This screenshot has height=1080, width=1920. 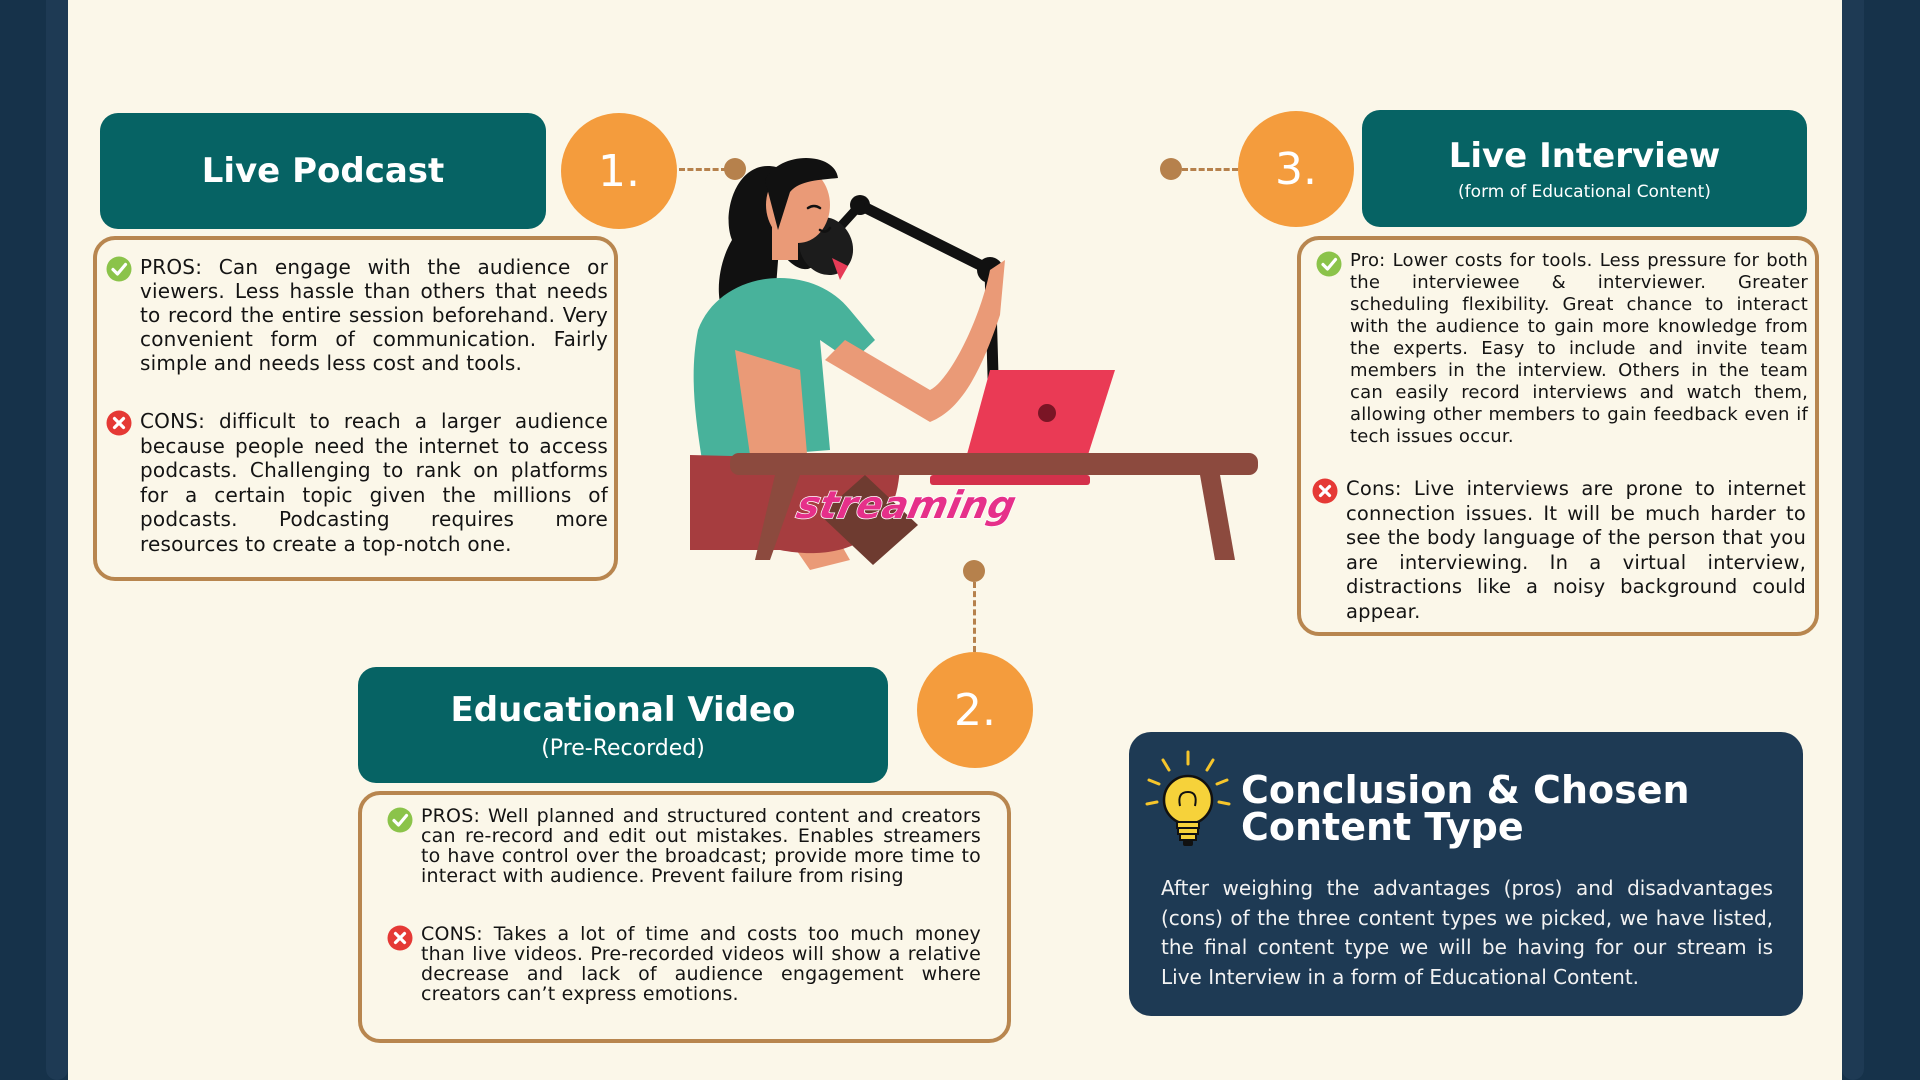 What do you see at coordinates (994, 464) in the screenshot?
I see `desk` at bounding box center [994, 464].